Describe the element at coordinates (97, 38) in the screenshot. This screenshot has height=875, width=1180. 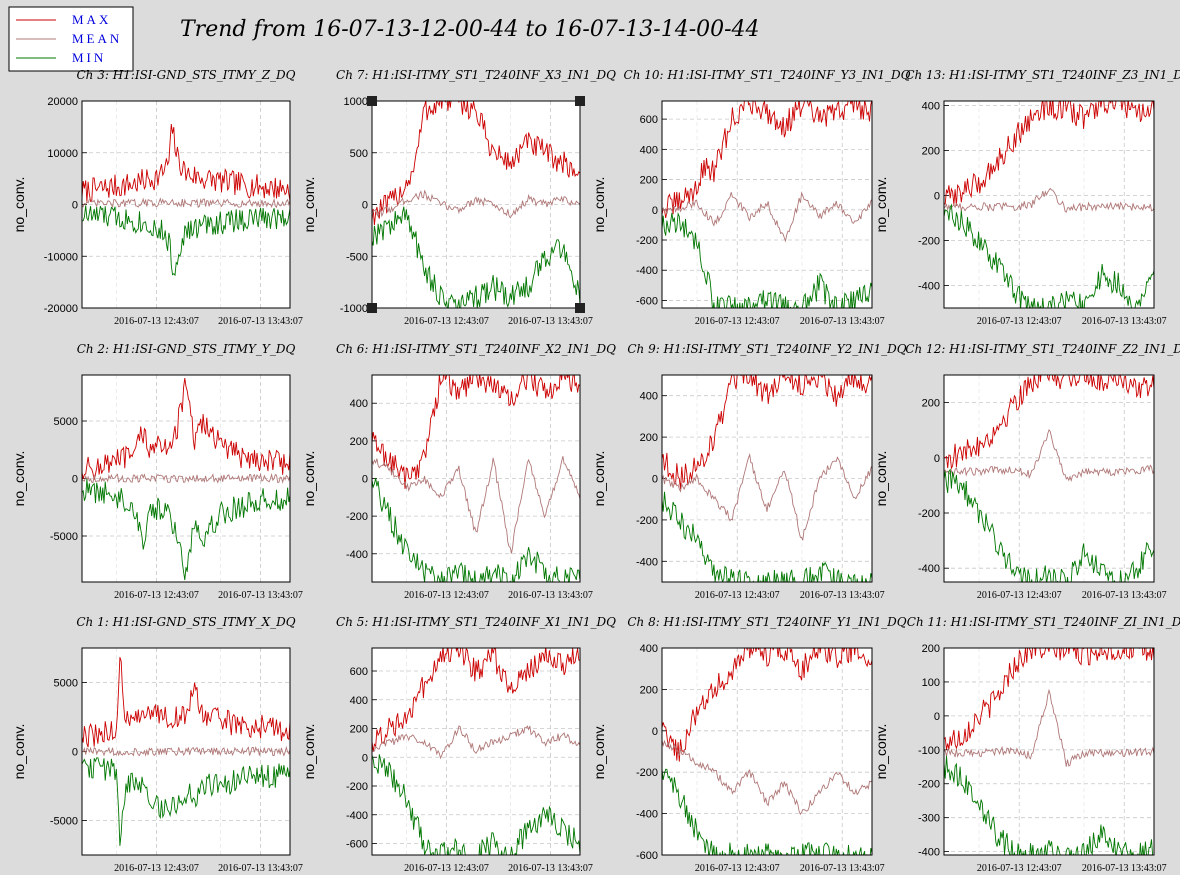
I see `legend-label-mean: MEAN` at that location.